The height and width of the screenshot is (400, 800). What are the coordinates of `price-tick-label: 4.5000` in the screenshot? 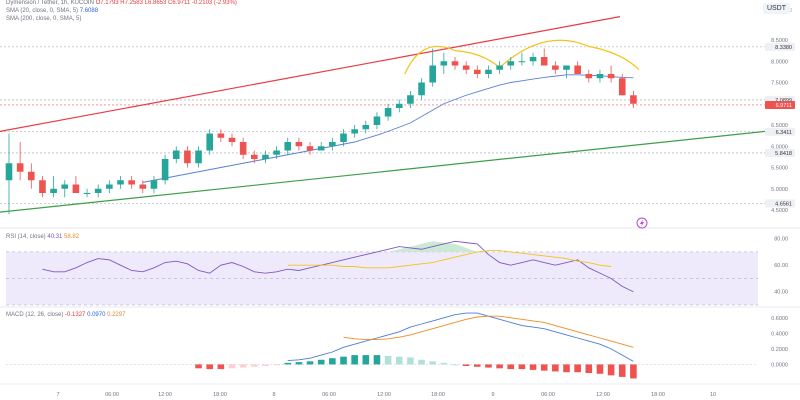 It's located at (779, 211).